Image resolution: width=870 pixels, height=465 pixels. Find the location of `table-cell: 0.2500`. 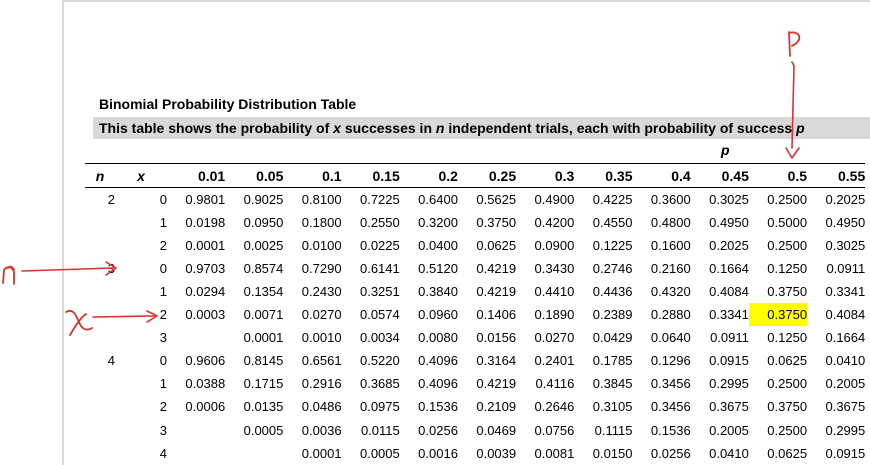

table-cell: 0.2500 is located at coordinates (787, 199).